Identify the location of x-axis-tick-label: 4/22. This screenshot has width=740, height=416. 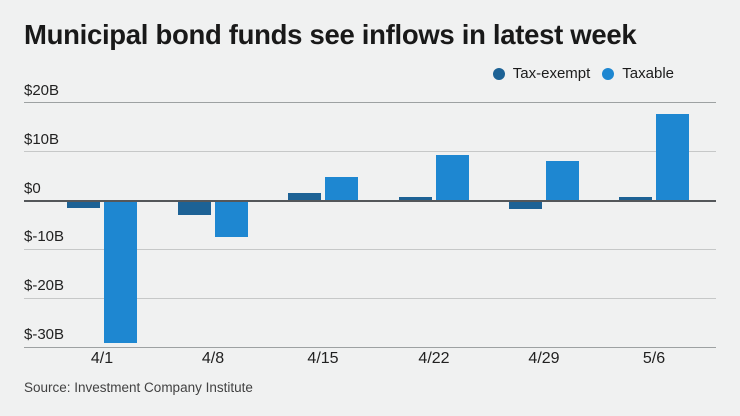
(434, 358).